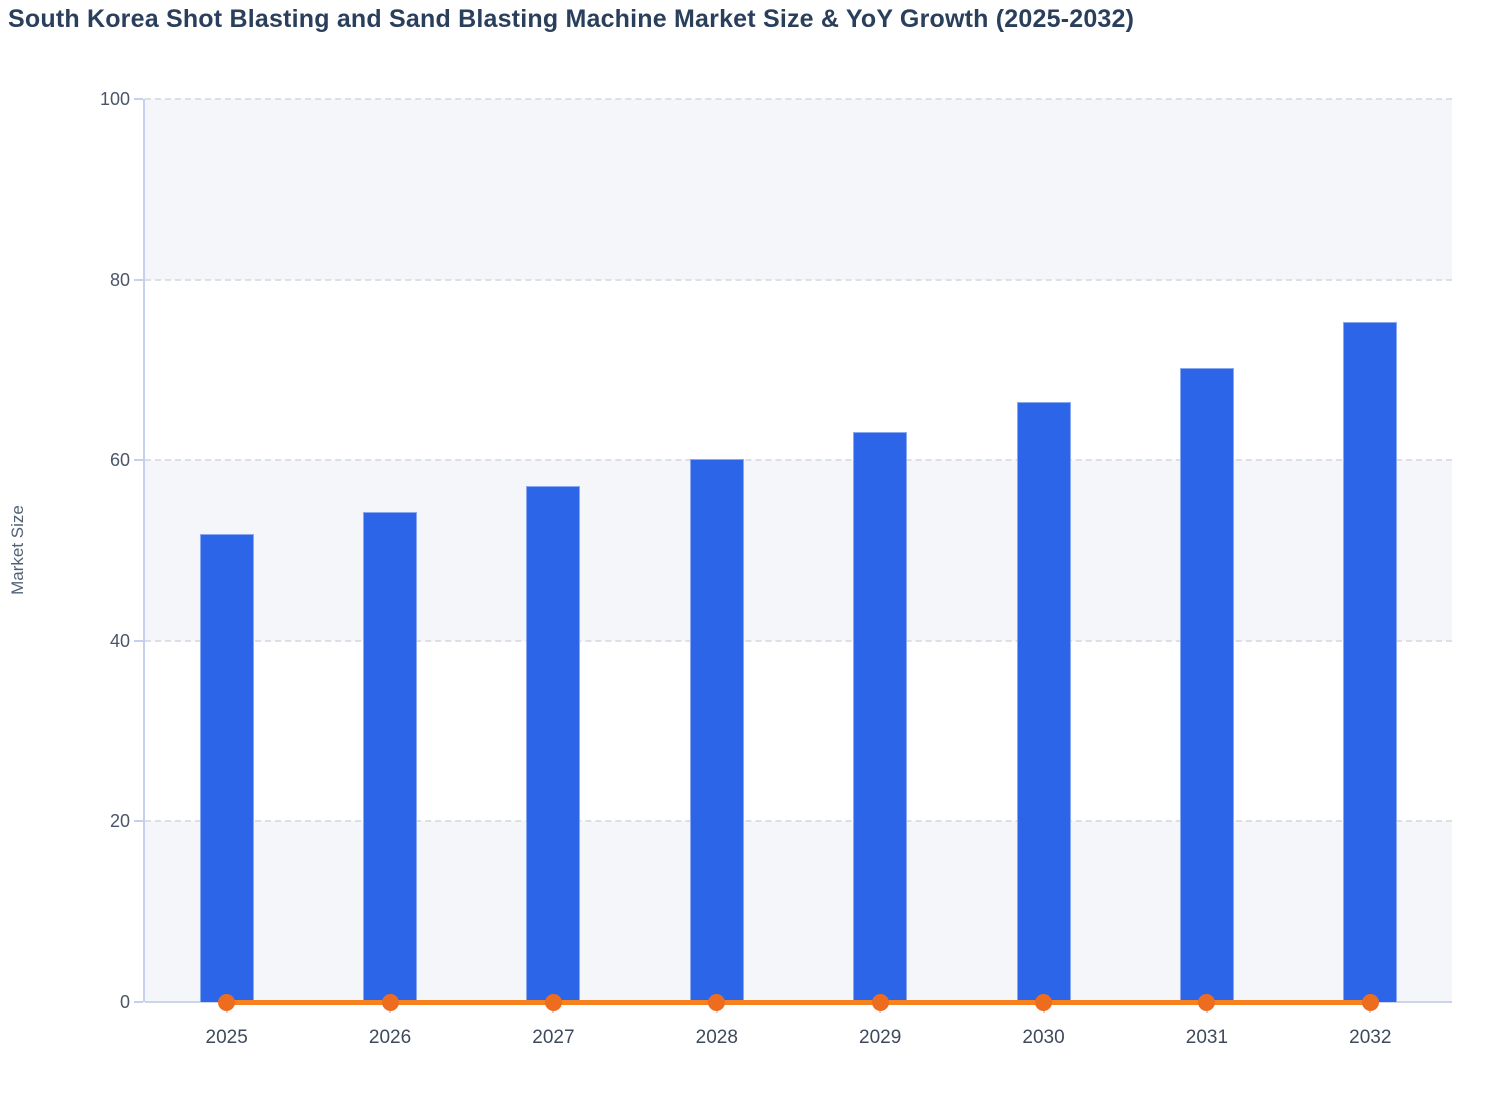  Describe the element at coordinates (553, 744) in the screenshot. I see `bar-2027` at that location.